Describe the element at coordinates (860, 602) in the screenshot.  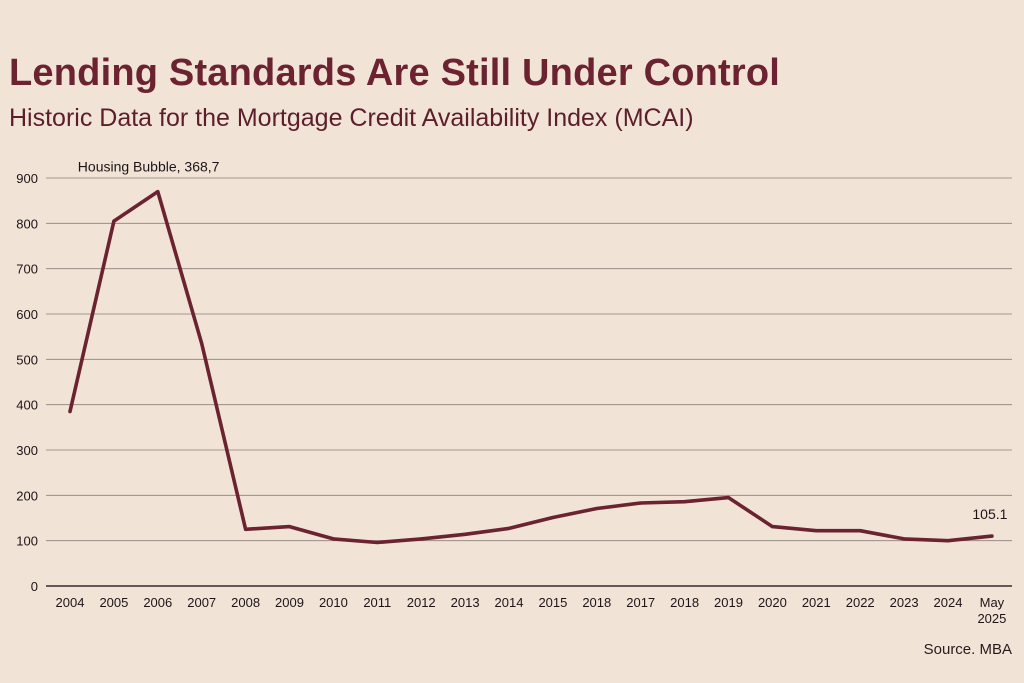
I see `x-tick-label: 2022` at that location.